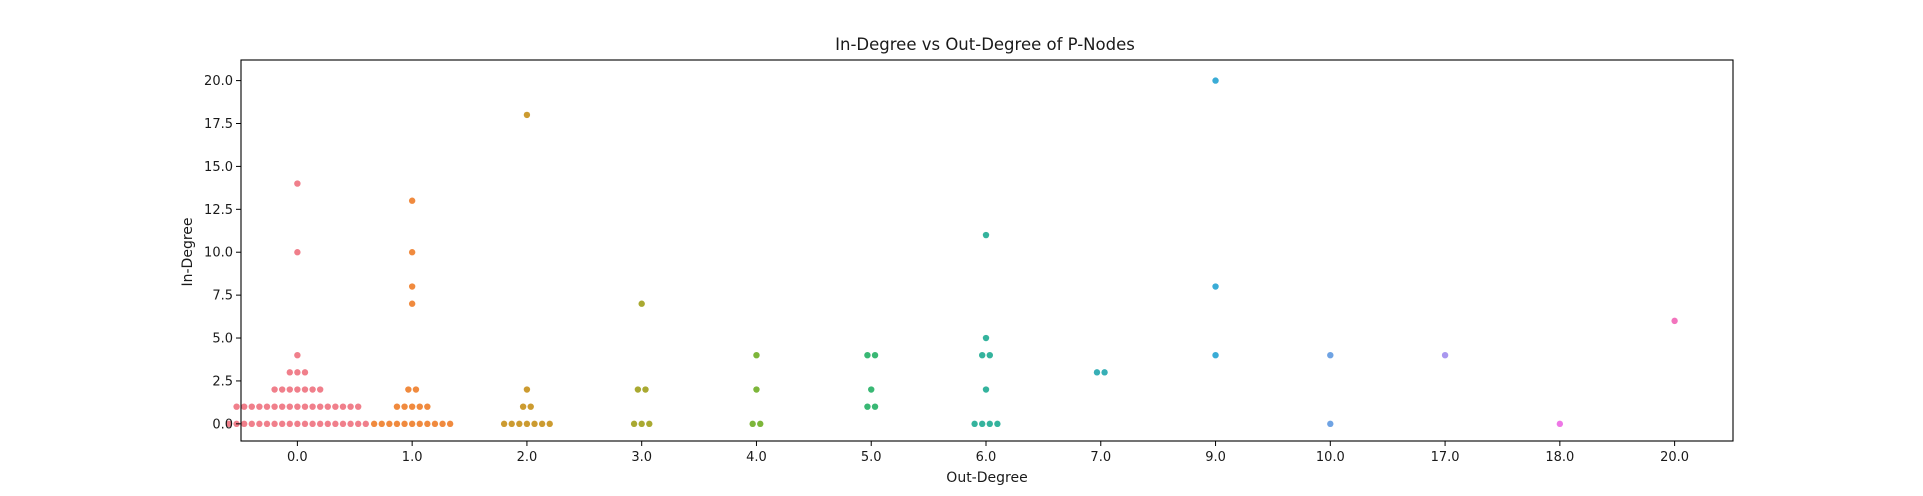 Image resolution: width=1923 pixels, height=496 pixels. I want to click on y-tick-label: 17.5, so click(218, 124).